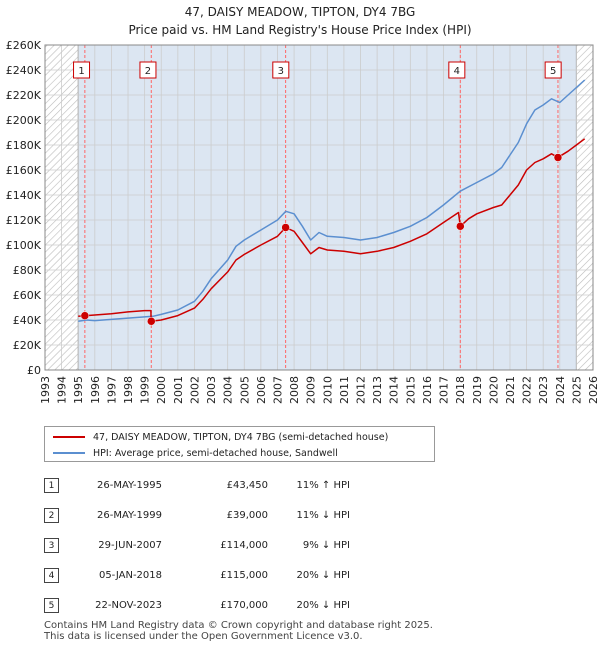  What do you see at coordinates (24, 145) in the screenshot?
I see `y-tick-label: £180K` at bounding box center [24, 145].